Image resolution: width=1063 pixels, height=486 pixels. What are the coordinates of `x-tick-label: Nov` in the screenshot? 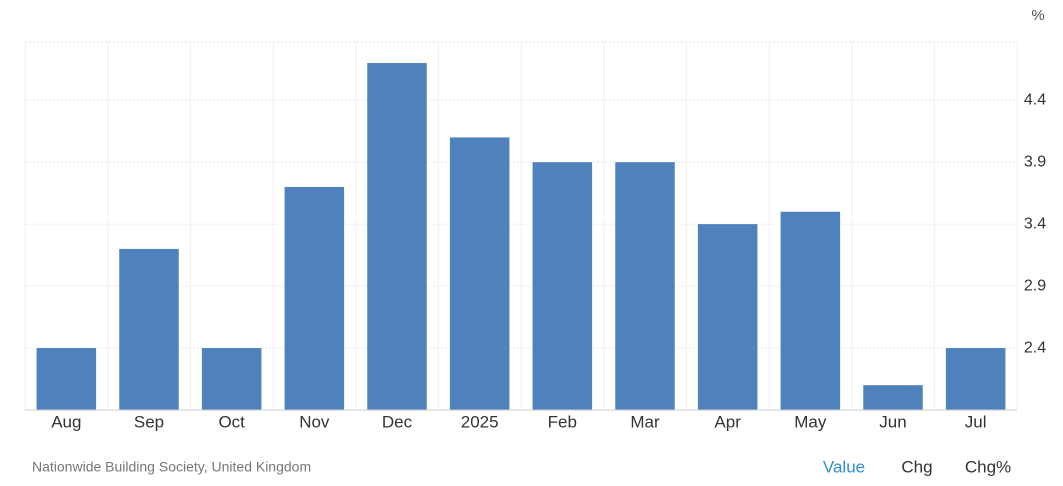 It's located at (314, 421).